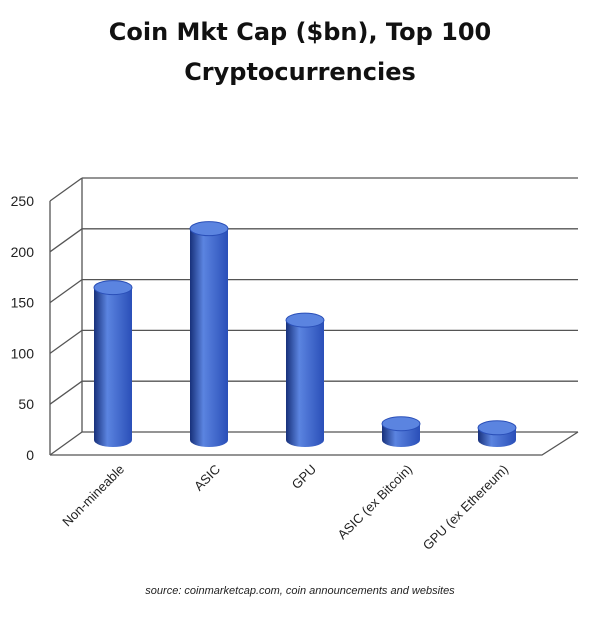 The width and height of the screenshot is (600, 622). I want to click on y-tick-label: 100, so click(23, 353).